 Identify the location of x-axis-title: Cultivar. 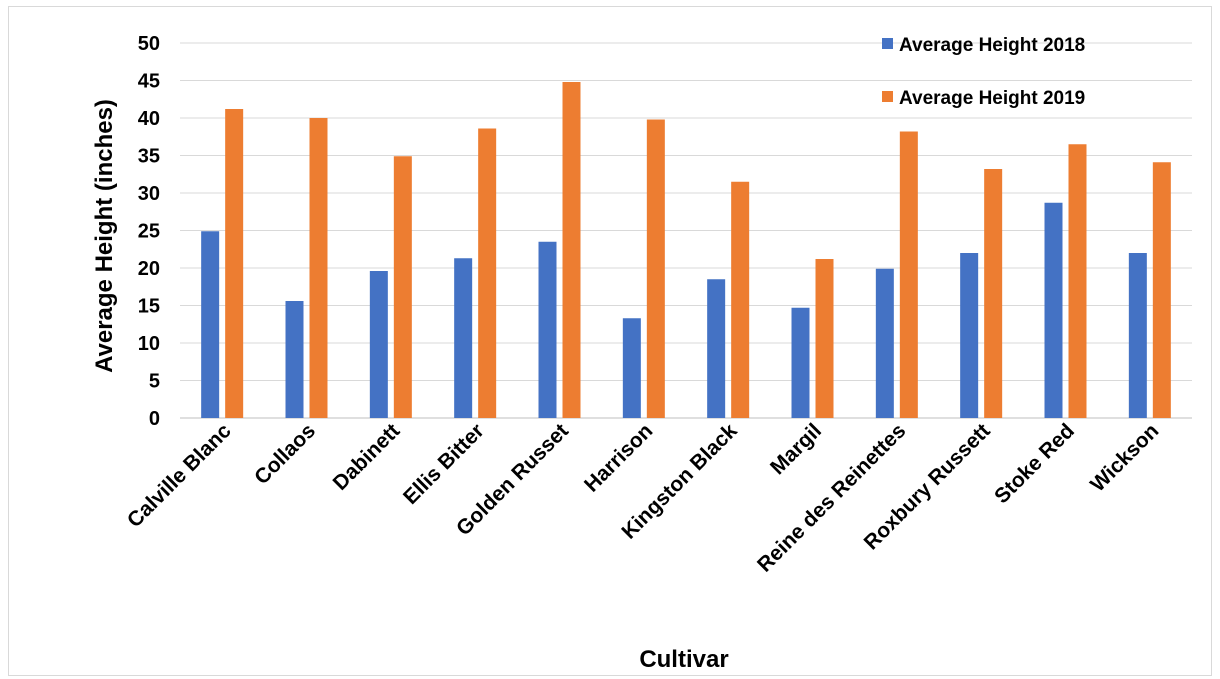
(683, 659).